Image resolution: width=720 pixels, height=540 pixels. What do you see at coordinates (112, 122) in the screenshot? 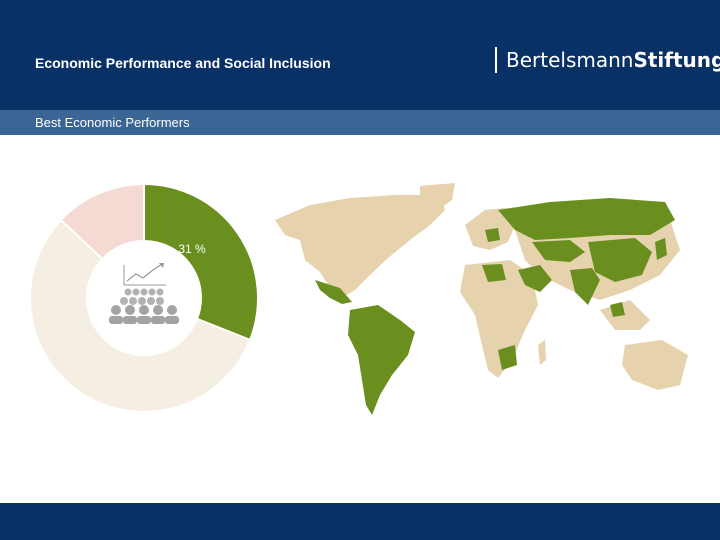
I see `section-title: Best Economic Performers` at bounding box center [112, 122].